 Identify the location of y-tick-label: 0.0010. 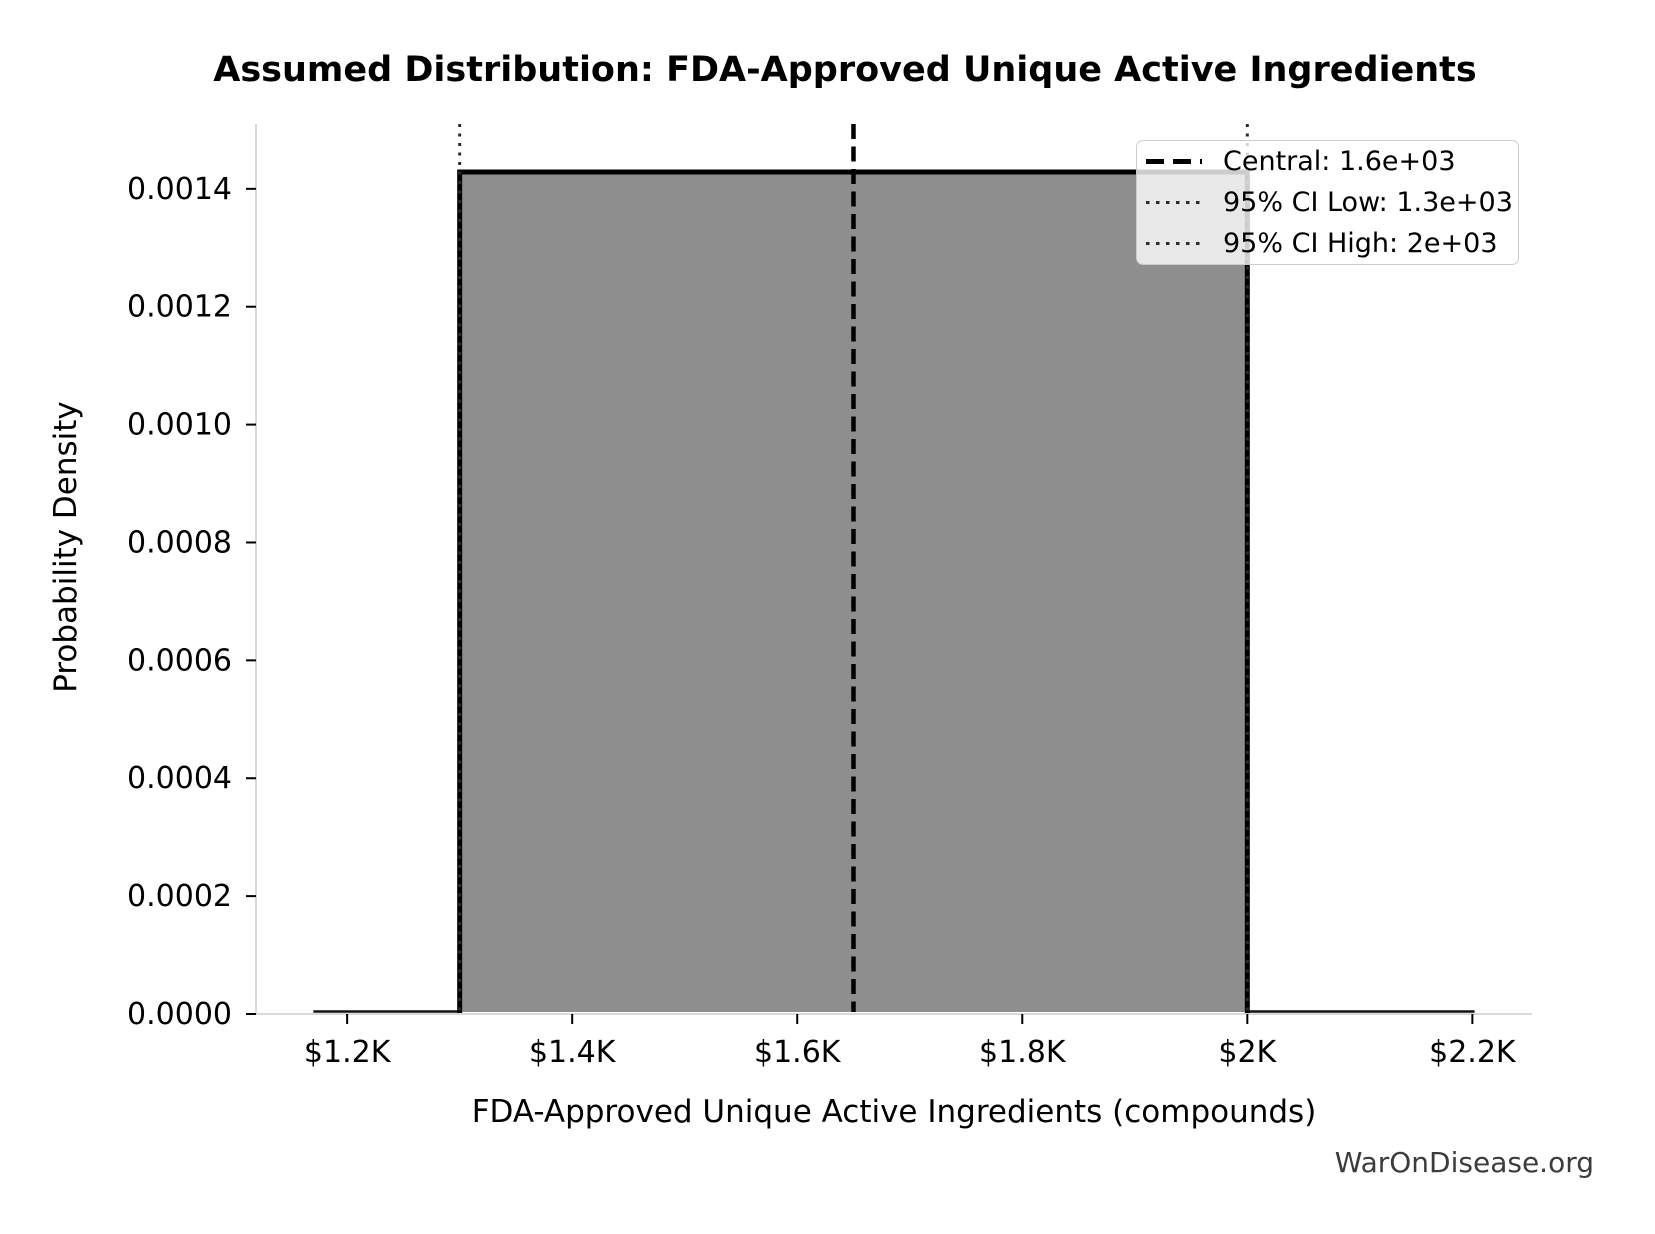
(179, 425).